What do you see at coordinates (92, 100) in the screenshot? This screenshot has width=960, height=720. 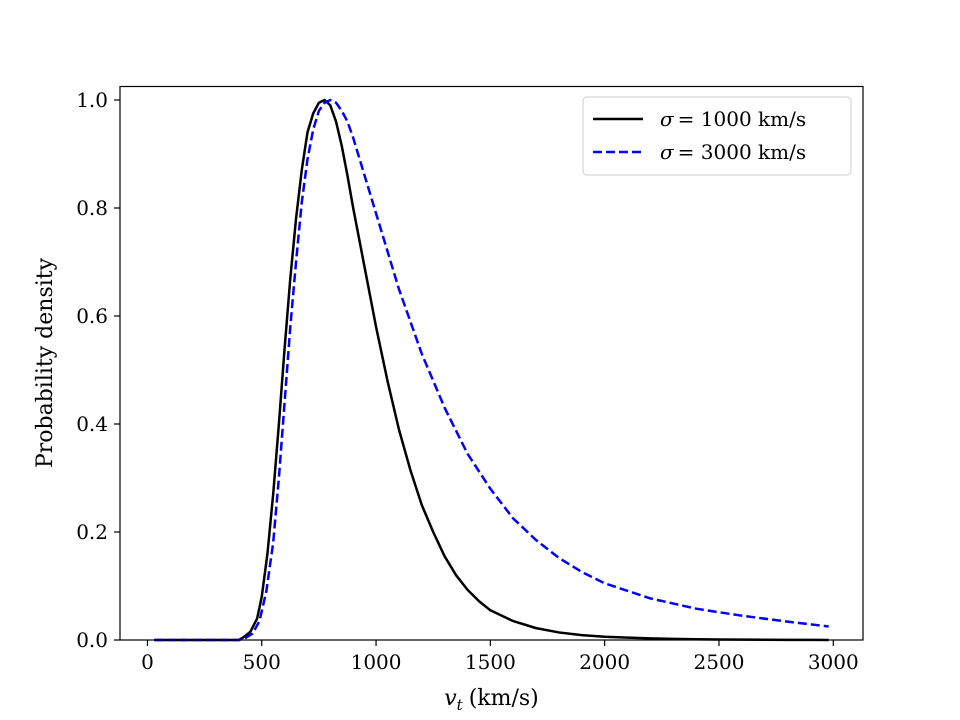 I see `y-tick-label: 1.0` at bounding box center [92, 100].